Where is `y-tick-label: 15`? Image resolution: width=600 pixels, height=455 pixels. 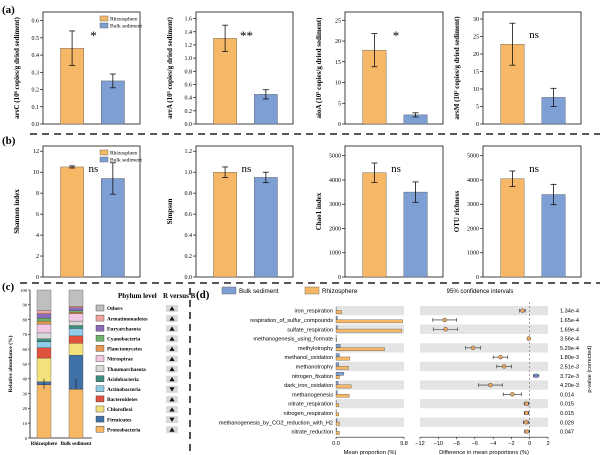
y-tick-label: 15 is located at coordinates (476, 73).